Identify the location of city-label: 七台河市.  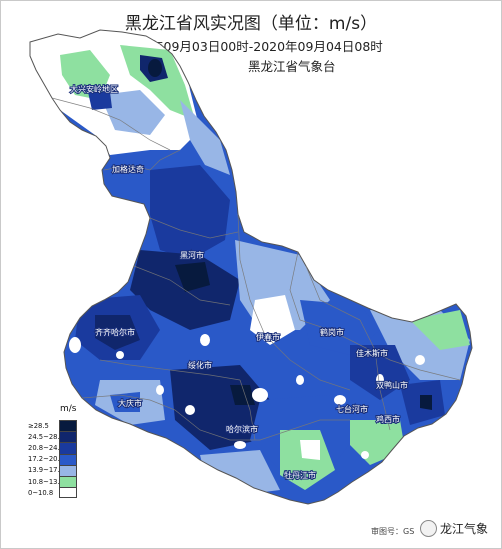
(352, 409).